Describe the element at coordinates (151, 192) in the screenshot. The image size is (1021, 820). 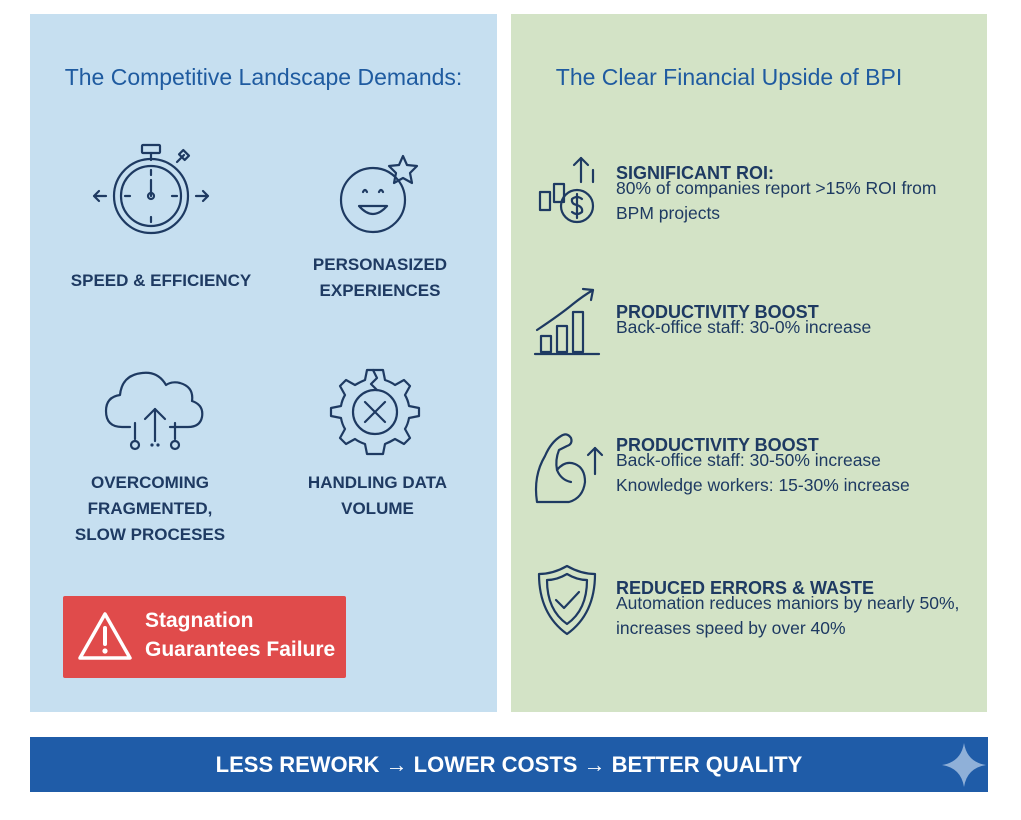
I see `stopwatch-icon` at that location.